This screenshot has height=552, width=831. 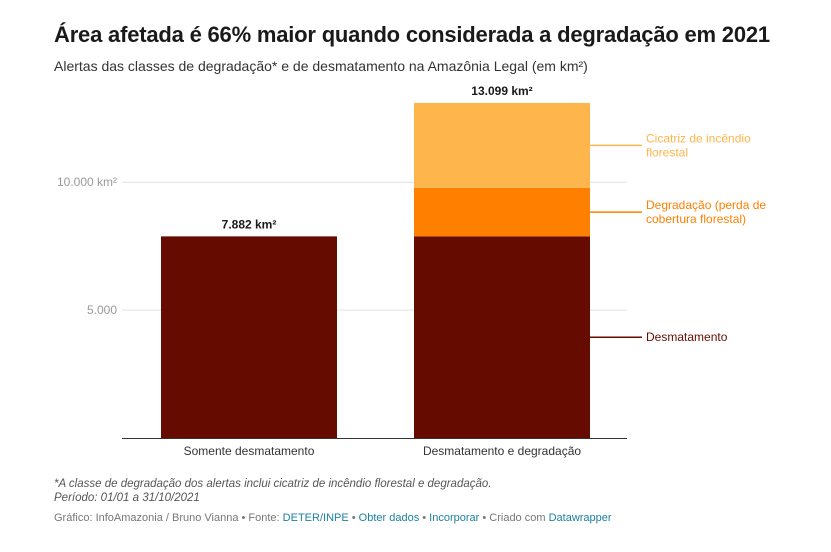 What do you see at coordinates (454, 518) in the screenshot?
I see `embed-link: Incorporar` at bounding box center [454, 518].